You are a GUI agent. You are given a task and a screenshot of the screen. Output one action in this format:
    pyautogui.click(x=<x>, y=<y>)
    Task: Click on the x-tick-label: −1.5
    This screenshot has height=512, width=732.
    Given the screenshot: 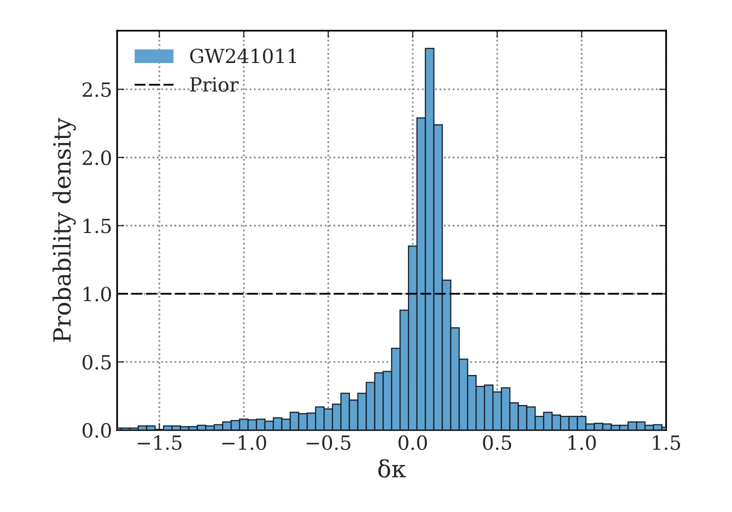 What is the action you would take?
    pyautogui.click(x=160, y=442)
    